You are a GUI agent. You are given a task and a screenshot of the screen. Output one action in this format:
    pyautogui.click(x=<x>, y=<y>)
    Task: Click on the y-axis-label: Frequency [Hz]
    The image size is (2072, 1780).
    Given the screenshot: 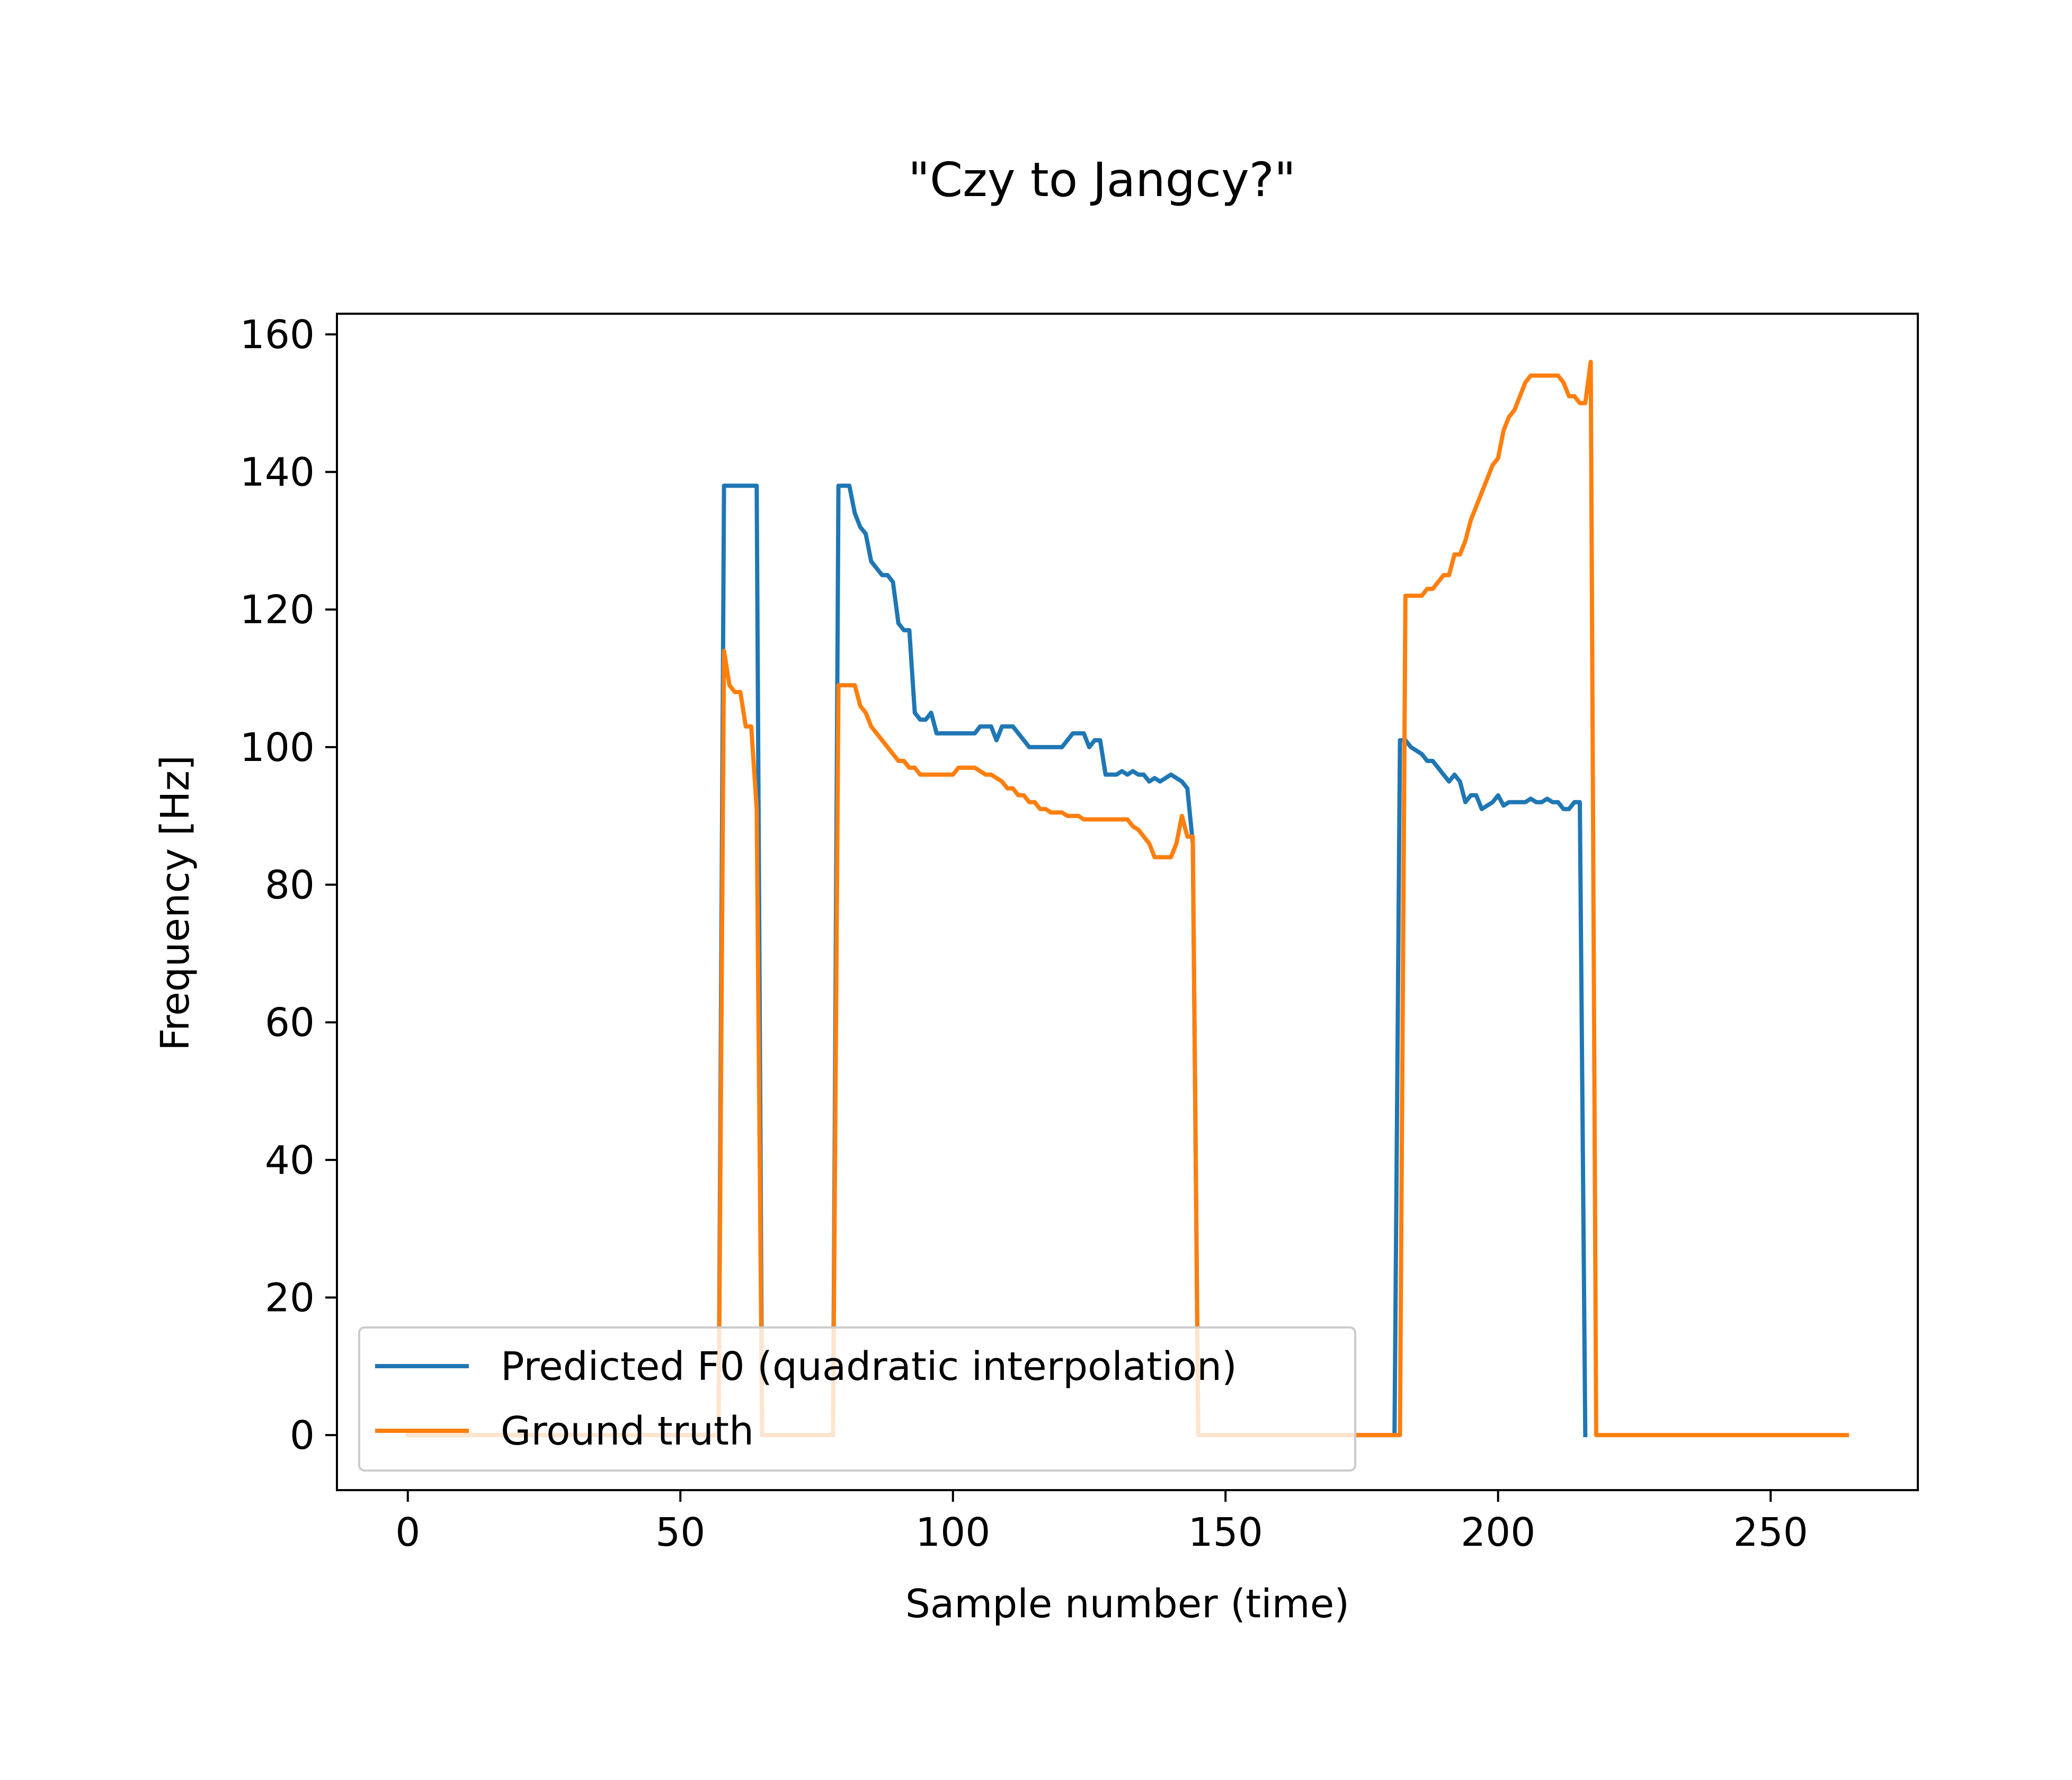 What is the action you would take?
    pyautogui.click(x=175, y=903)
    